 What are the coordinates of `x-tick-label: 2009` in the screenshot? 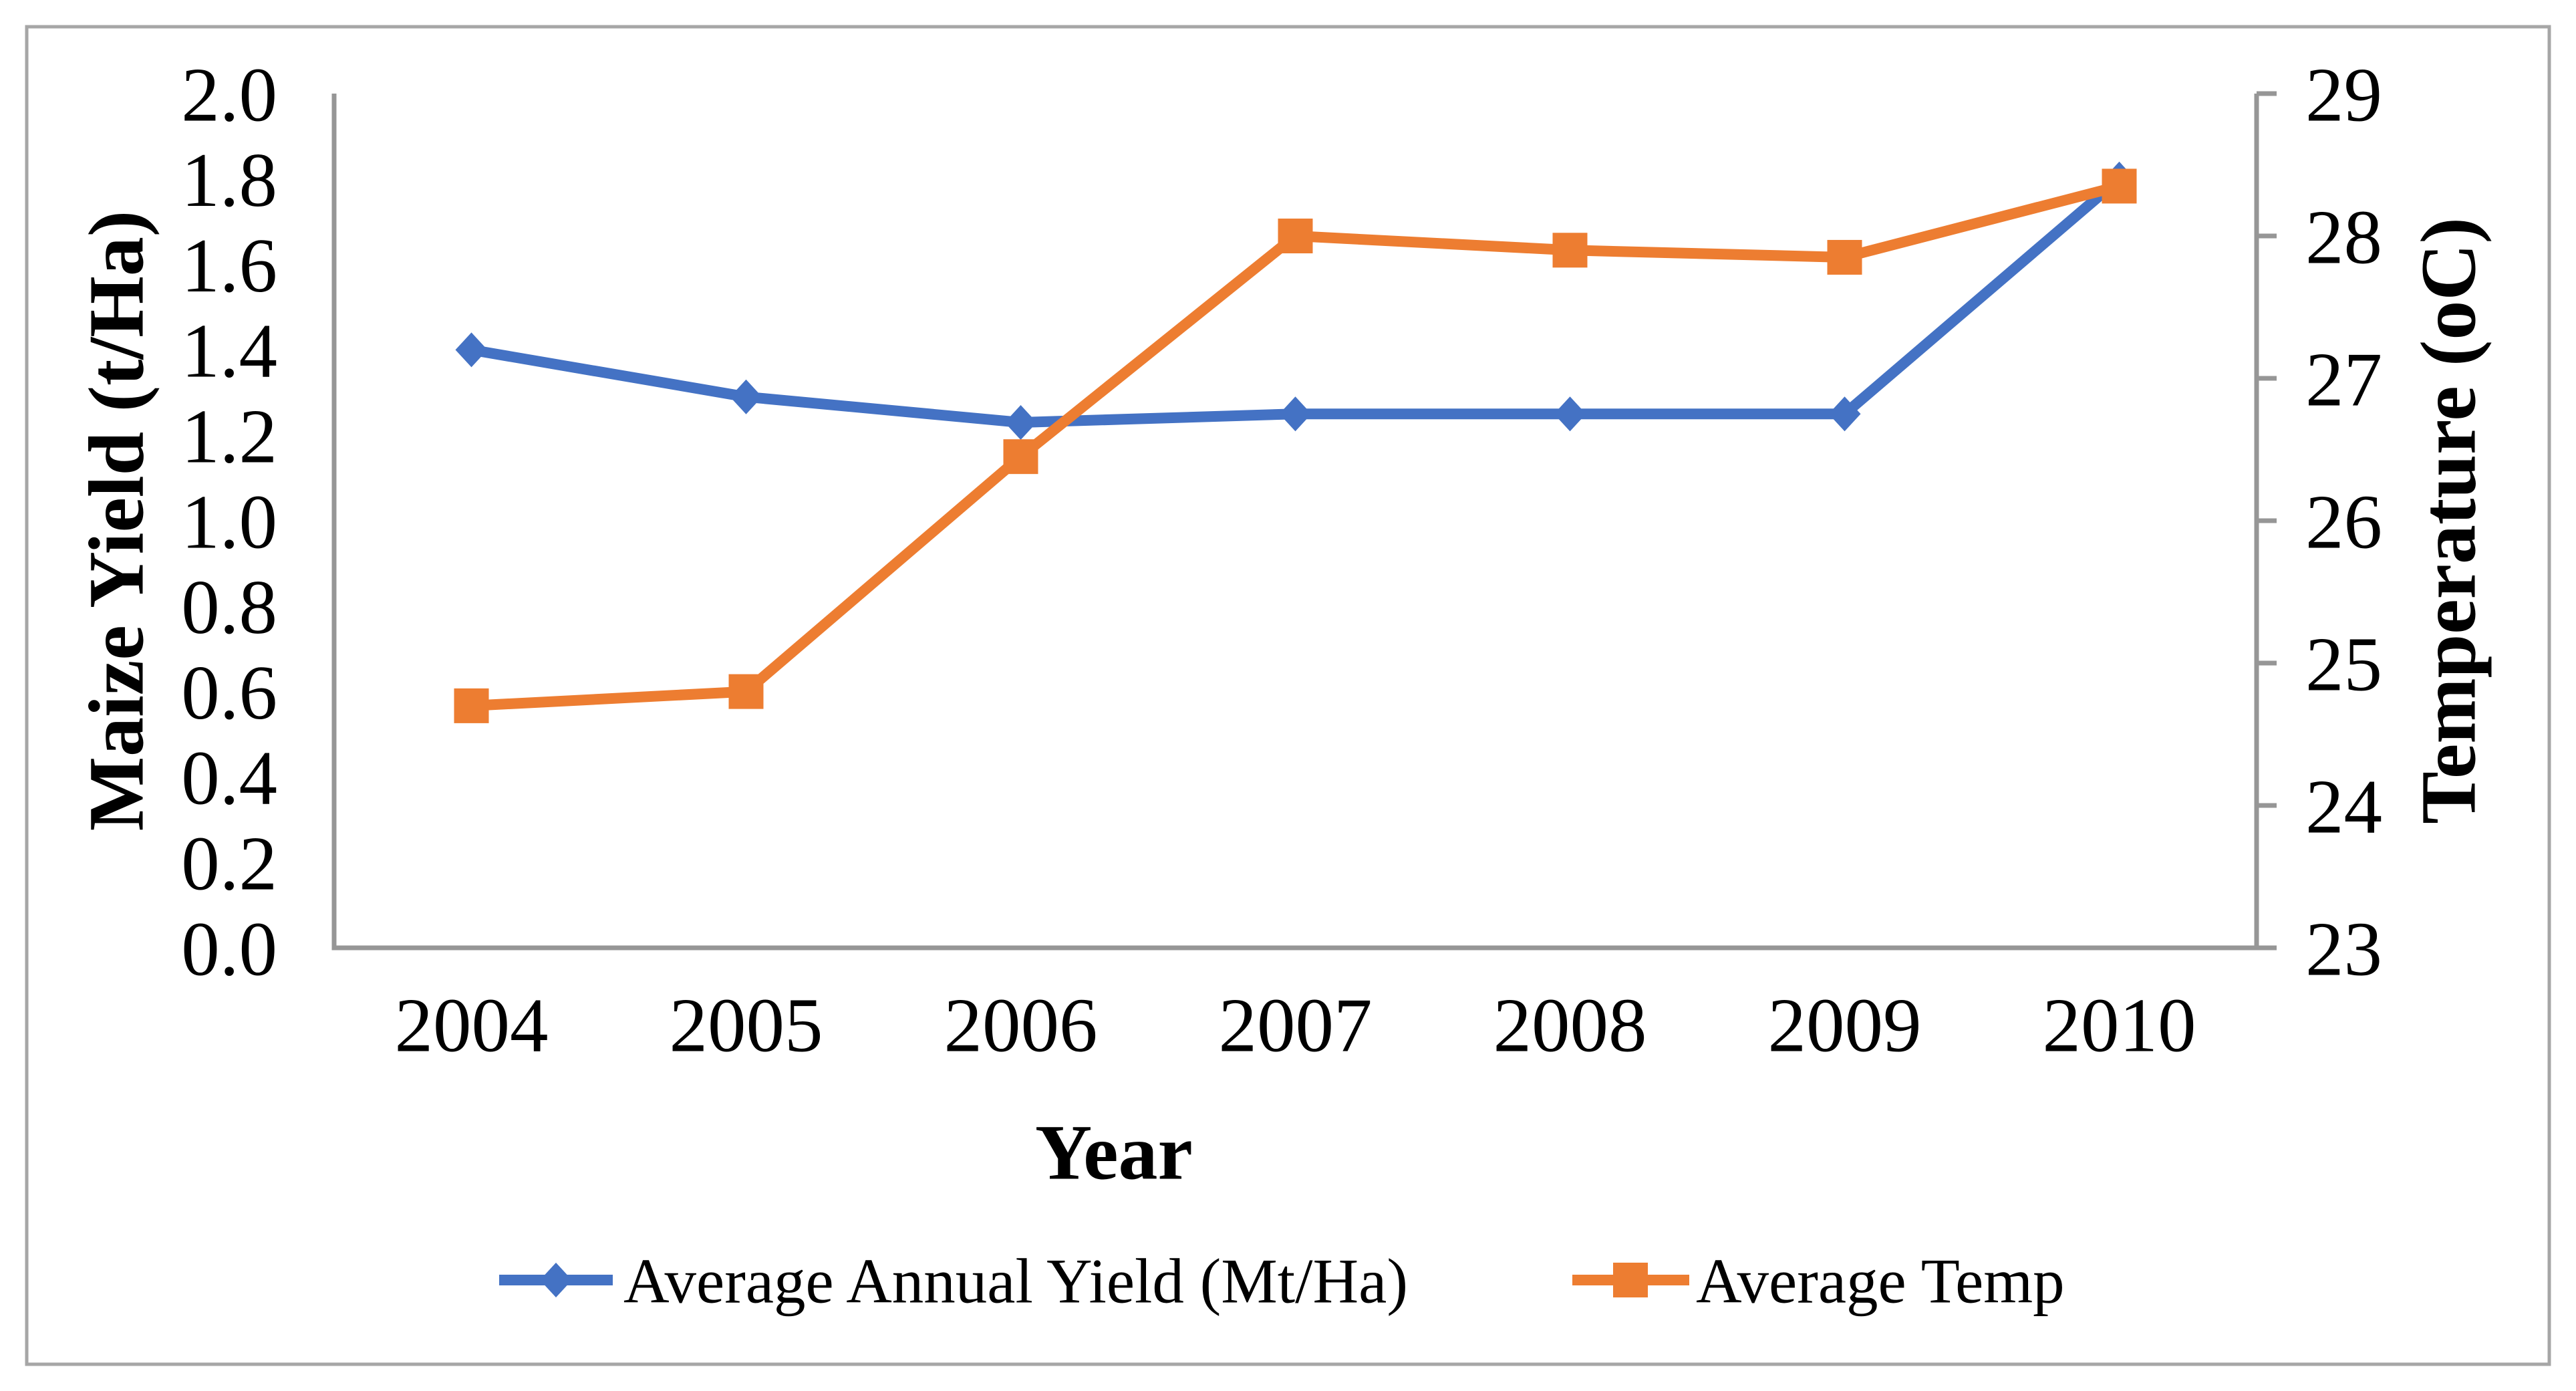 It's located at (1845, 1025).